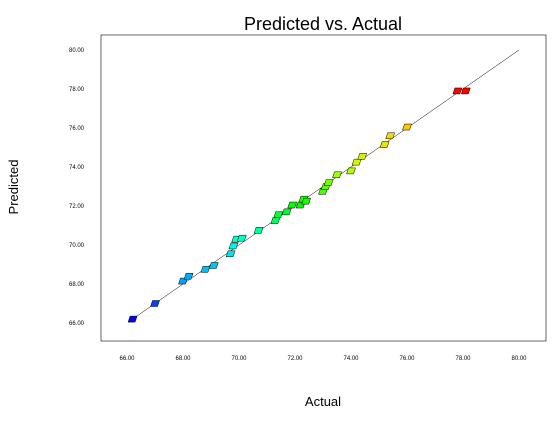 The image size is (556, 421). I want to click on y-tick-label: 66.00, so click(77, 324).